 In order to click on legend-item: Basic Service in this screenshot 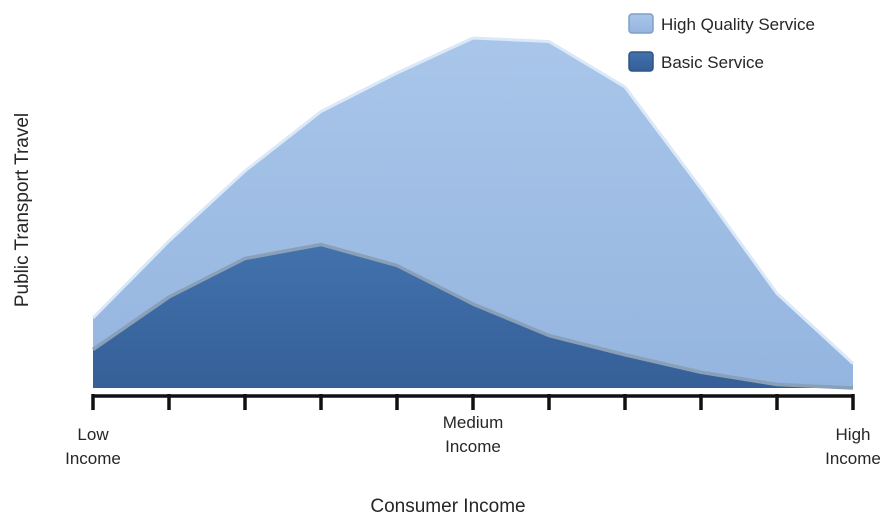, I will do `click(696, 61)`.